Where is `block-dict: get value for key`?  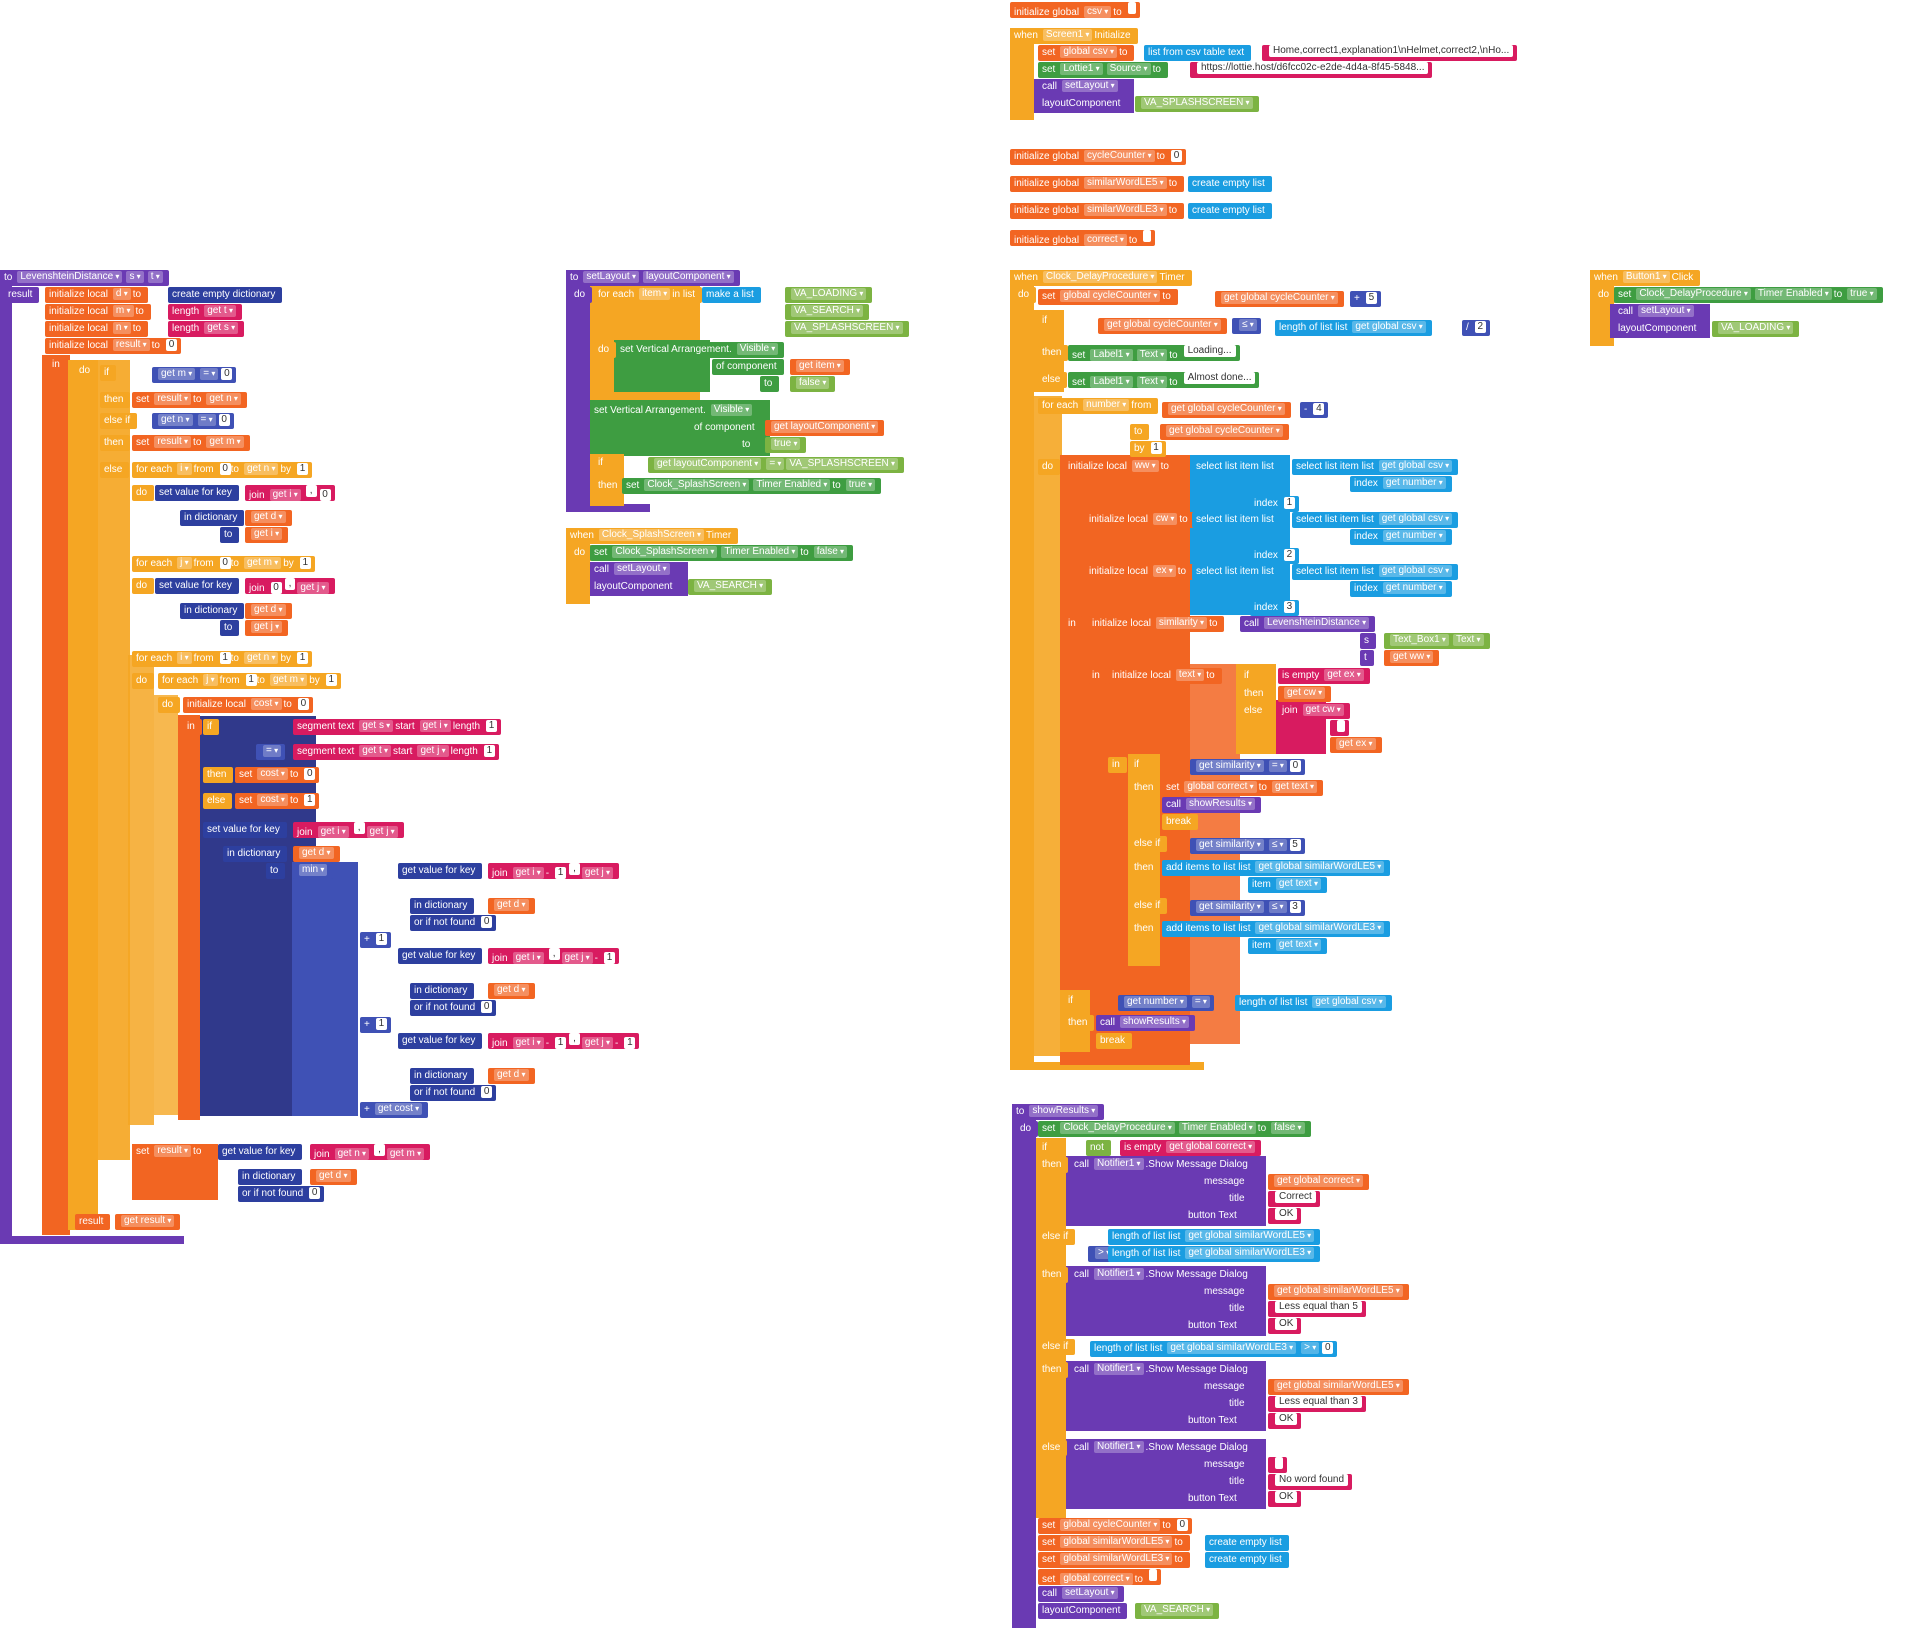 block-dict: get value for key is located at coordinates (260, 1152).